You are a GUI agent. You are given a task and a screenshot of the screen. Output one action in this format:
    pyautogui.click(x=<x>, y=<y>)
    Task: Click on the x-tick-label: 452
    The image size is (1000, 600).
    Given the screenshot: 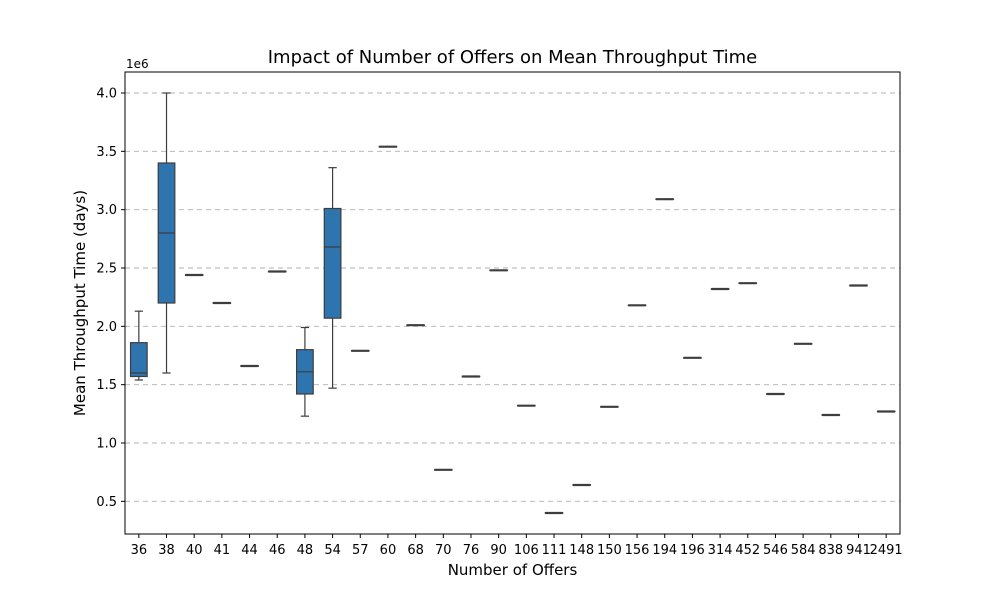 What is the action you would take?
    pyautogui.click(x=747, y=550)
    